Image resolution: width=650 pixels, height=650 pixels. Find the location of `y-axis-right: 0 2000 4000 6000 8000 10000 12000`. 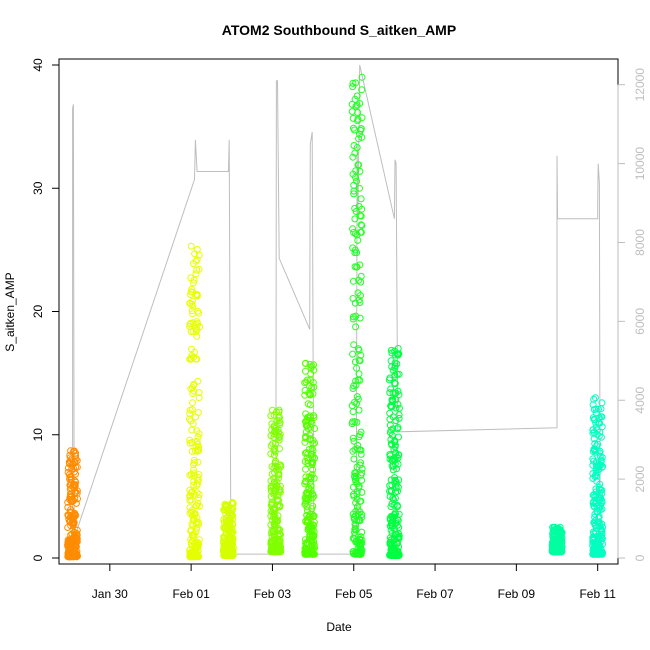

y-axis-right: 0 2000 4000 6000 8000 10000 12000 is located at coordinates (632, 314).